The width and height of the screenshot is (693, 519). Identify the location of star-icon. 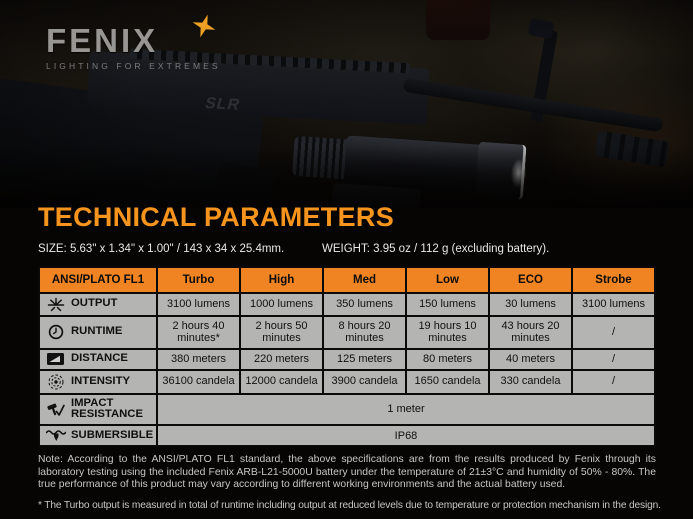
(204, 26).